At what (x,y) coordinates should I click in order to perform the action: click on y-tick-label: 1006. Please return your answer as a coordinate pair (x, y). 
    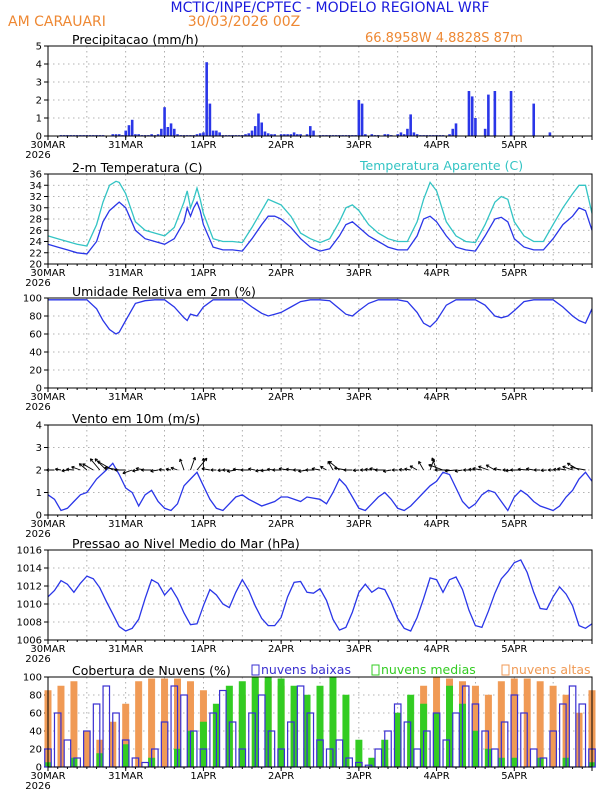
    Looking at the image, I should click on (29, 641).